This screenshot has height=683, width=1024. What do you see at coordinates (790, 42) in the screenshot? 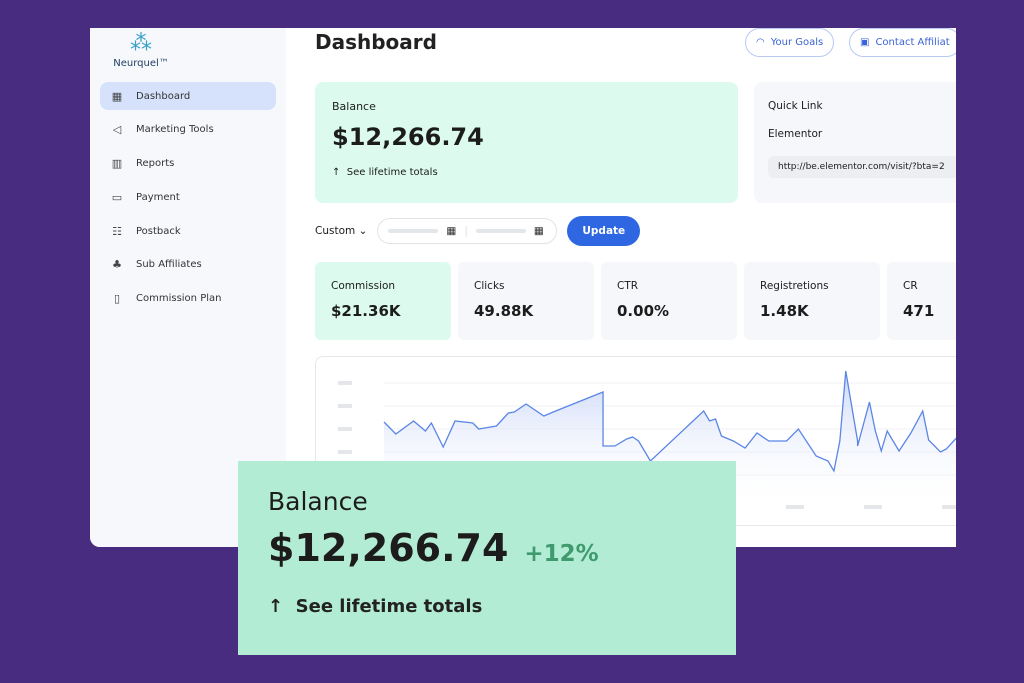
I see `your-goals-button: ◠ Your Goals` at bounding box center [790, 42].